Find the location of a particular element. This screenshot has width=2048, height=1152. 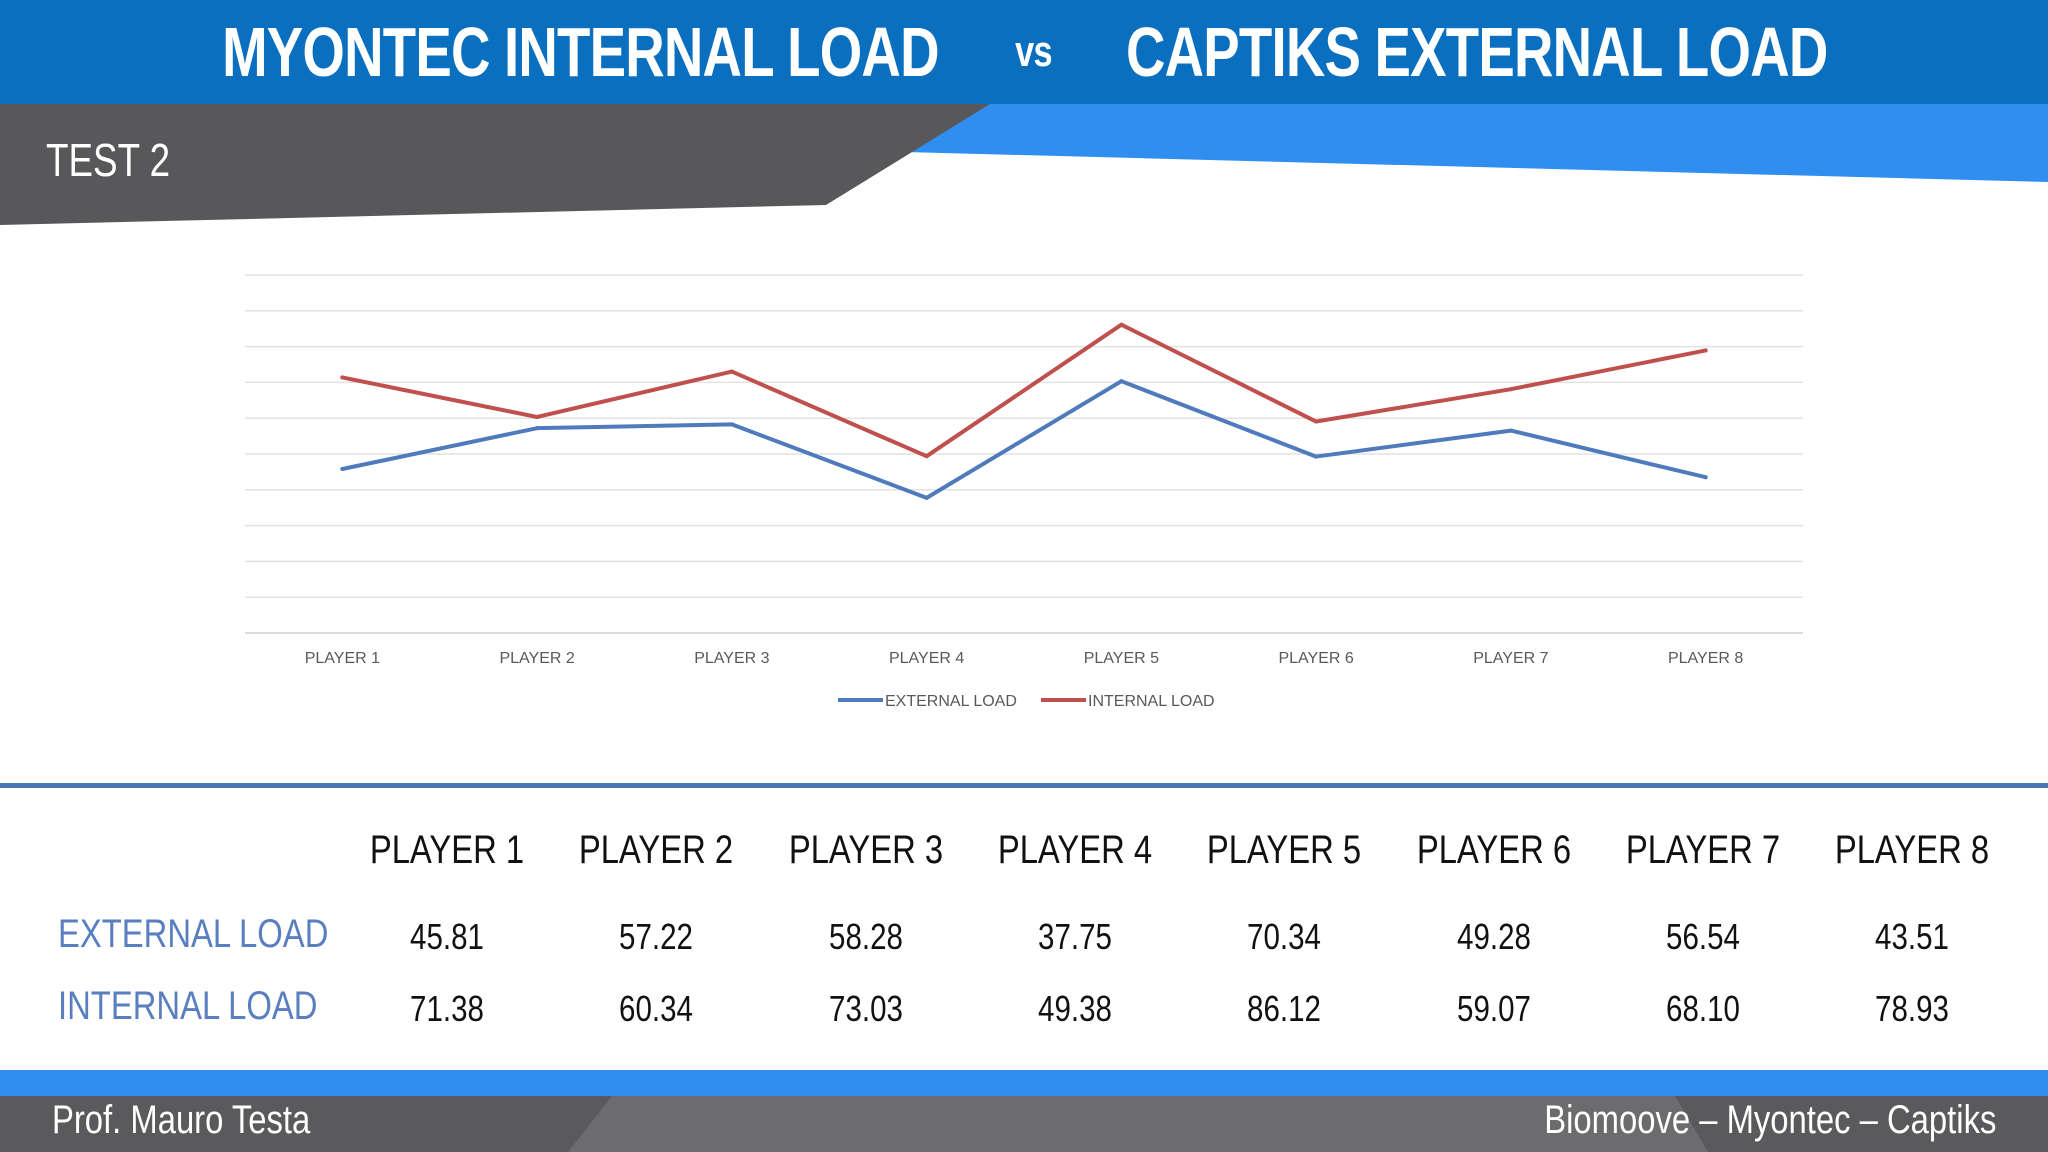

table-column-header: PLAYER 8 is located at coordinates (1912, 850).